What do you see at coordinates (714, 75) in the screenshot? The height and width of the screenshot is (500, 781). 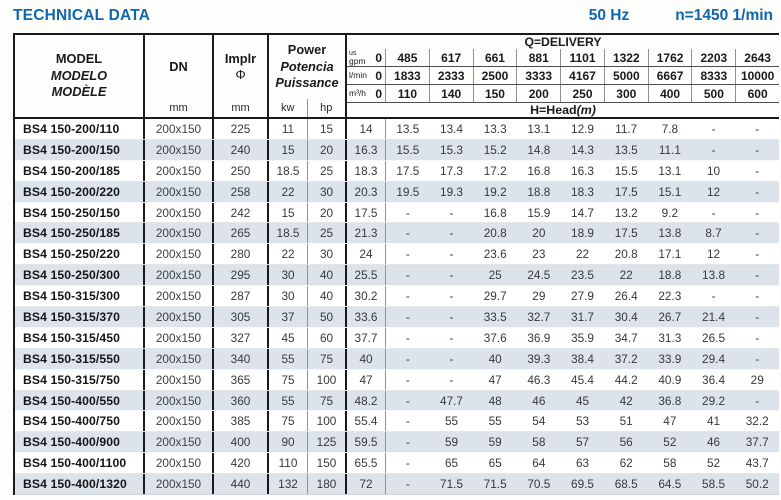 I see `delivery-flow-value: 8333` at bounding box center [714, 75].